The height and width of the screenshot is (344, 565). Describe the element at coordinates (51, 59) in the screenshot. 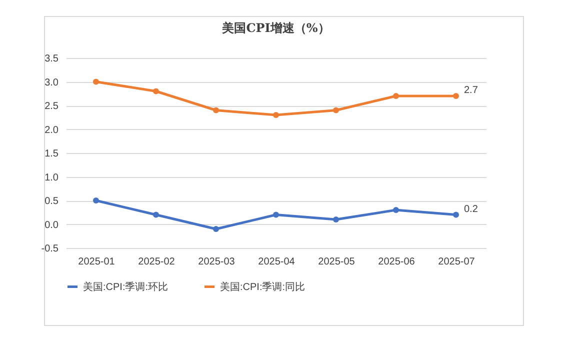

I see `y-tick-label: 3.5` at that location.